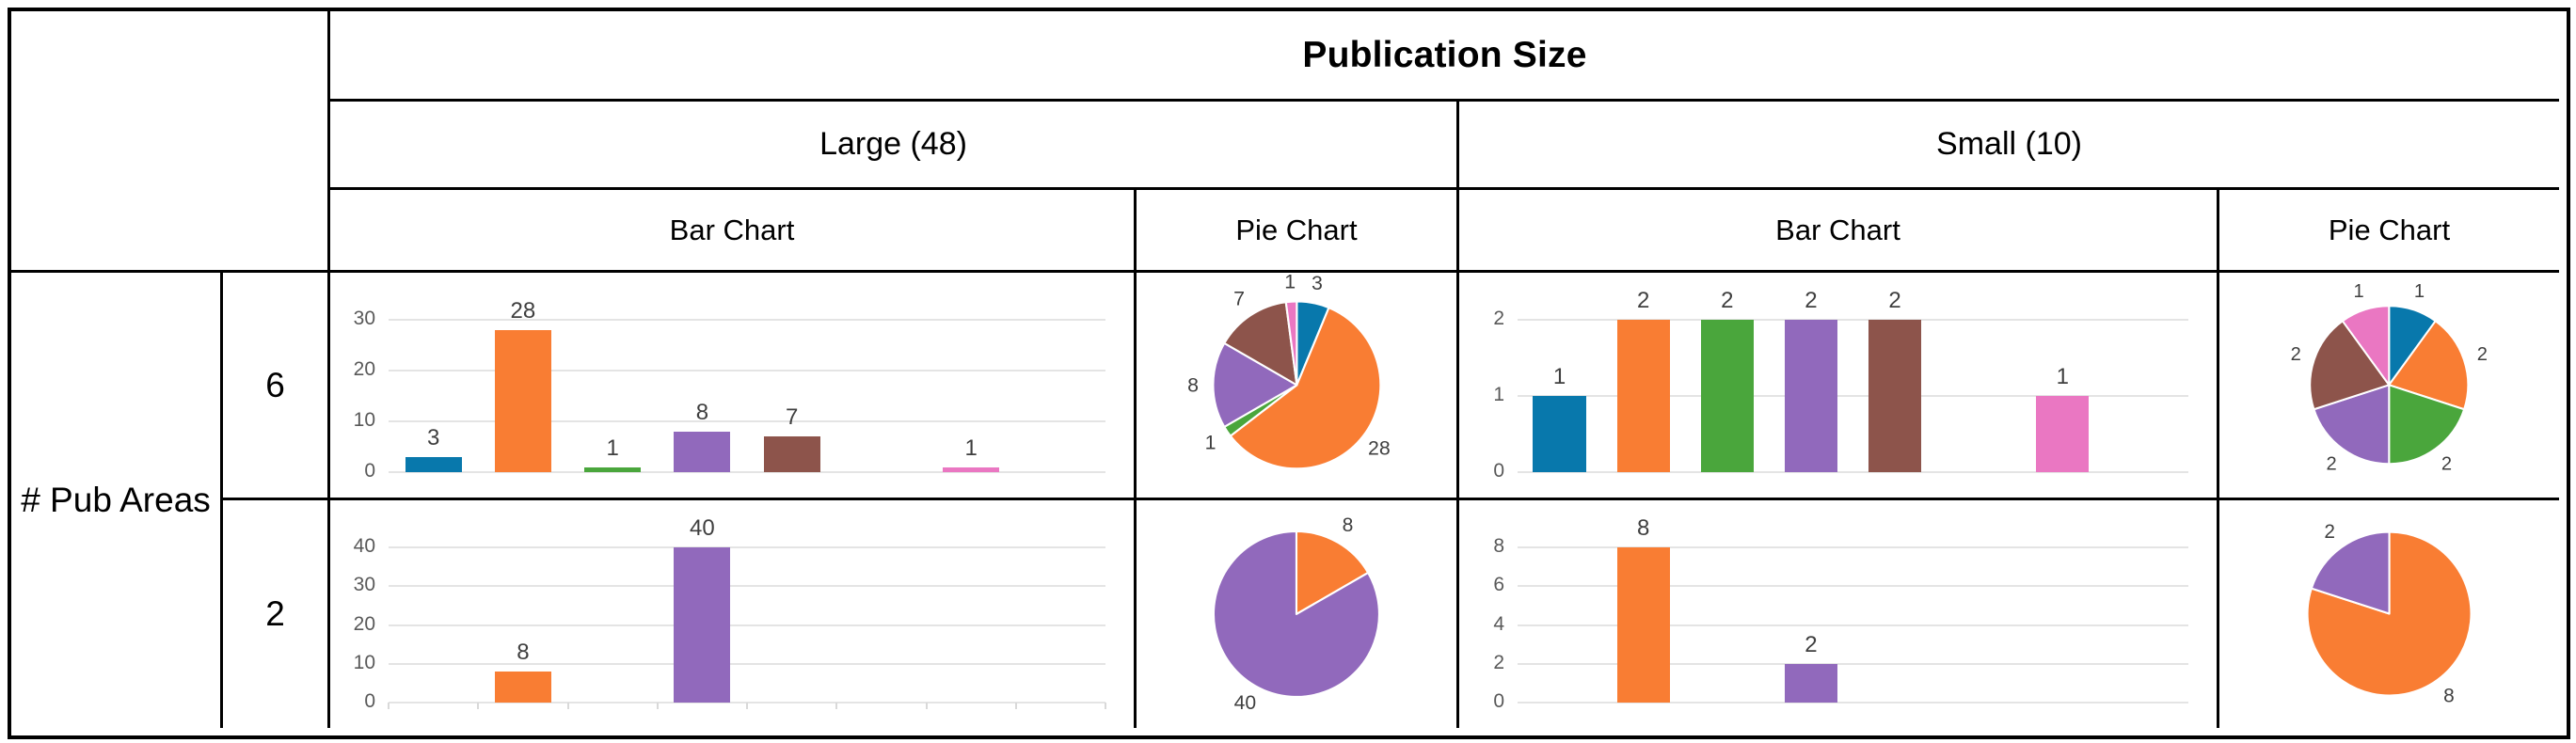 The image size is (2576, 743). I want to click on cell-pie-small-2: 82, so click(2389, 614).